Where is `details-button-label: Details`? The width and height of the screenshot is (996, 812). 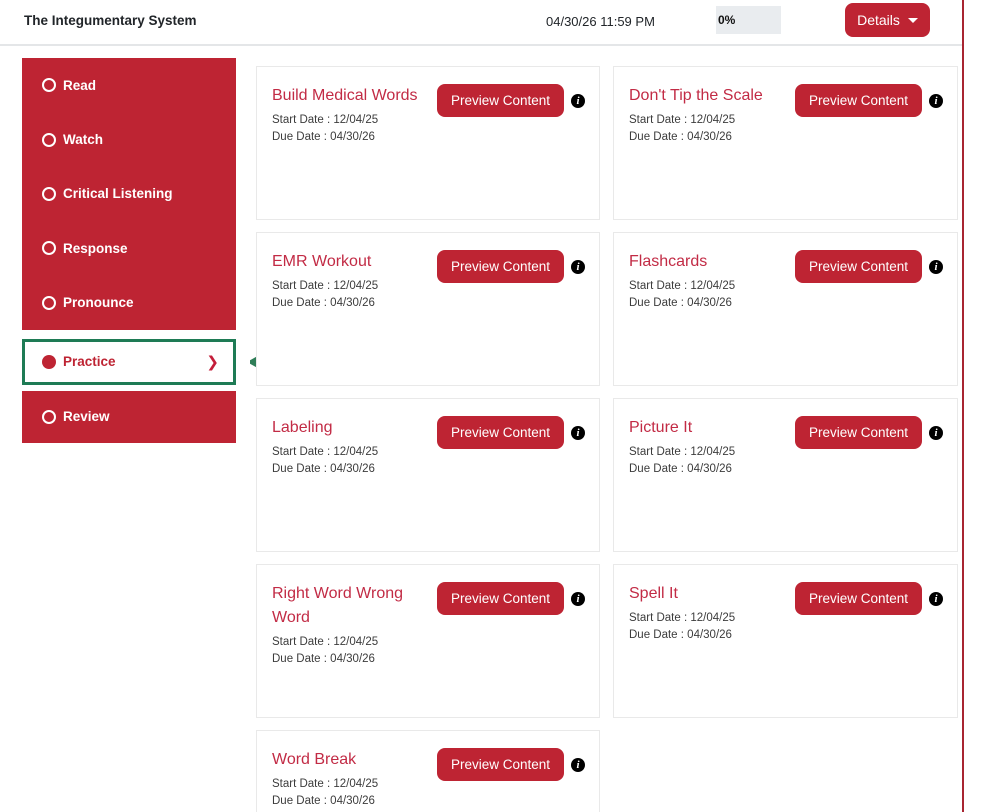 details-button-label: Details is located at coordinates (878, 20).